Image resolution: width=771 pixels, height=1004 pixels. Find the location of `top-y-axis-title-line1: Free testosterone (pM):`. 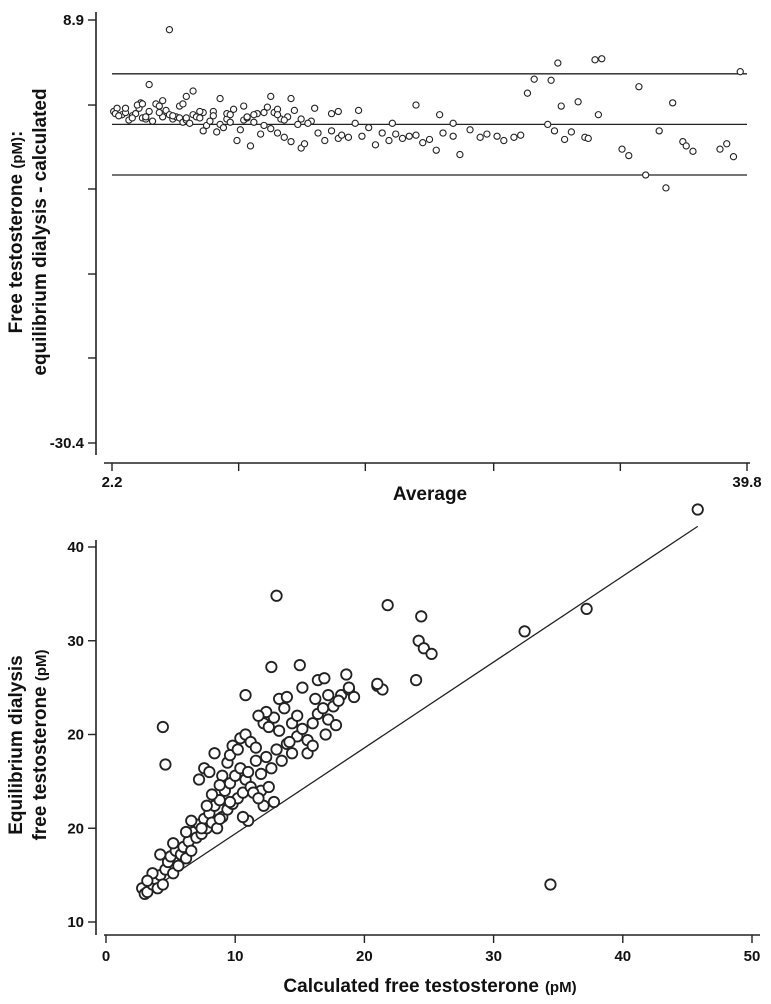

top-y-axis-title-line1: Free testosterone (pM): is located at coordinates (16, 232).